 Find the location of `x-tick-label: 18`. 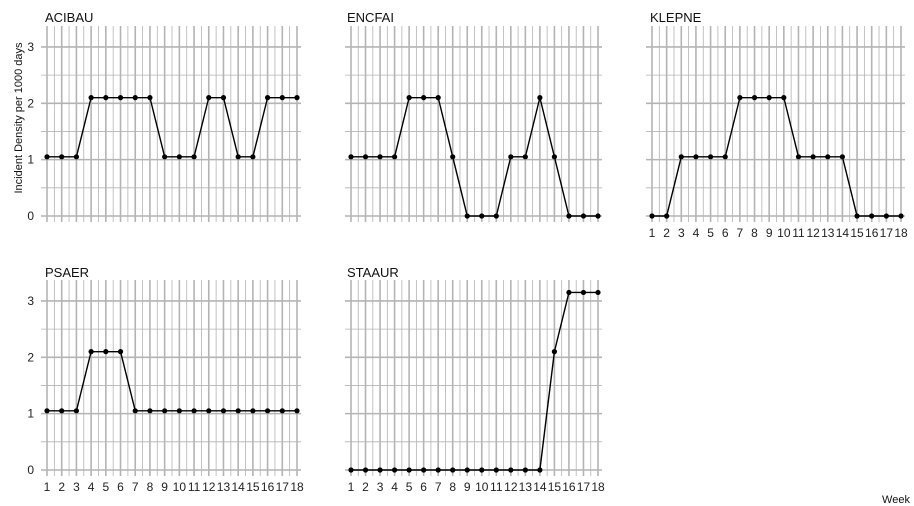

x-tick-label: 18 is located at coordinates (598, 487).